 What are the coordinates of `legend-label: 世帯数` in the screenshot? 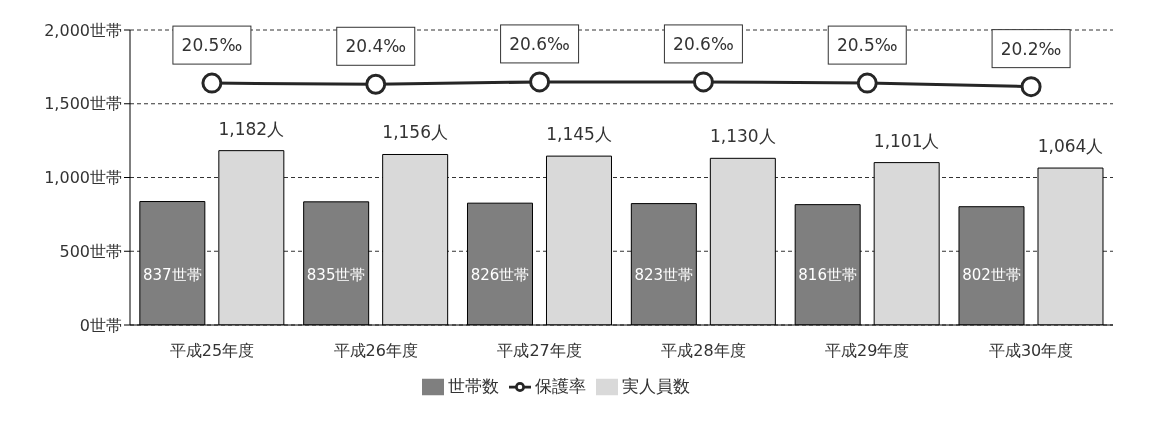 It's located at (473, 386).